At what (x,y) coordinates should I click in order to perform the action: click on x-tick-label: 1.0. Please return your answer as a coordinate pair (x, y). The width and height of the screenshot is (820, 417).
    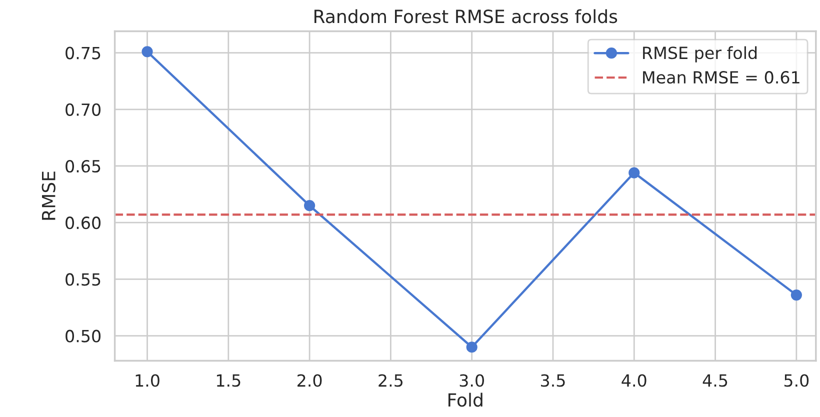
    Looking at the image, I should click on (148, 380).